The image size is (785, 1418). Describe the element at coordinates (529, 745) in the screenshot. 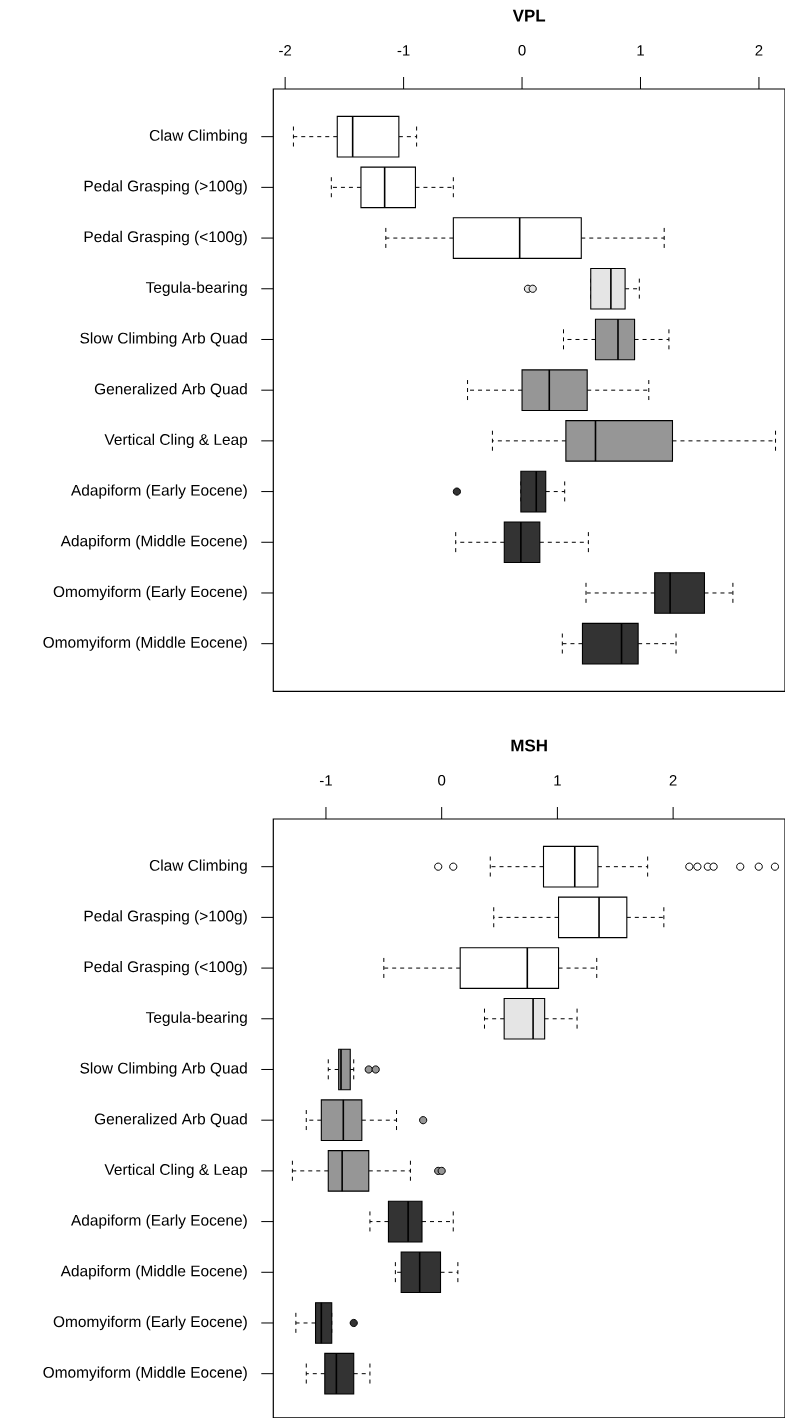

I see `chart-title: MSH` at that location.